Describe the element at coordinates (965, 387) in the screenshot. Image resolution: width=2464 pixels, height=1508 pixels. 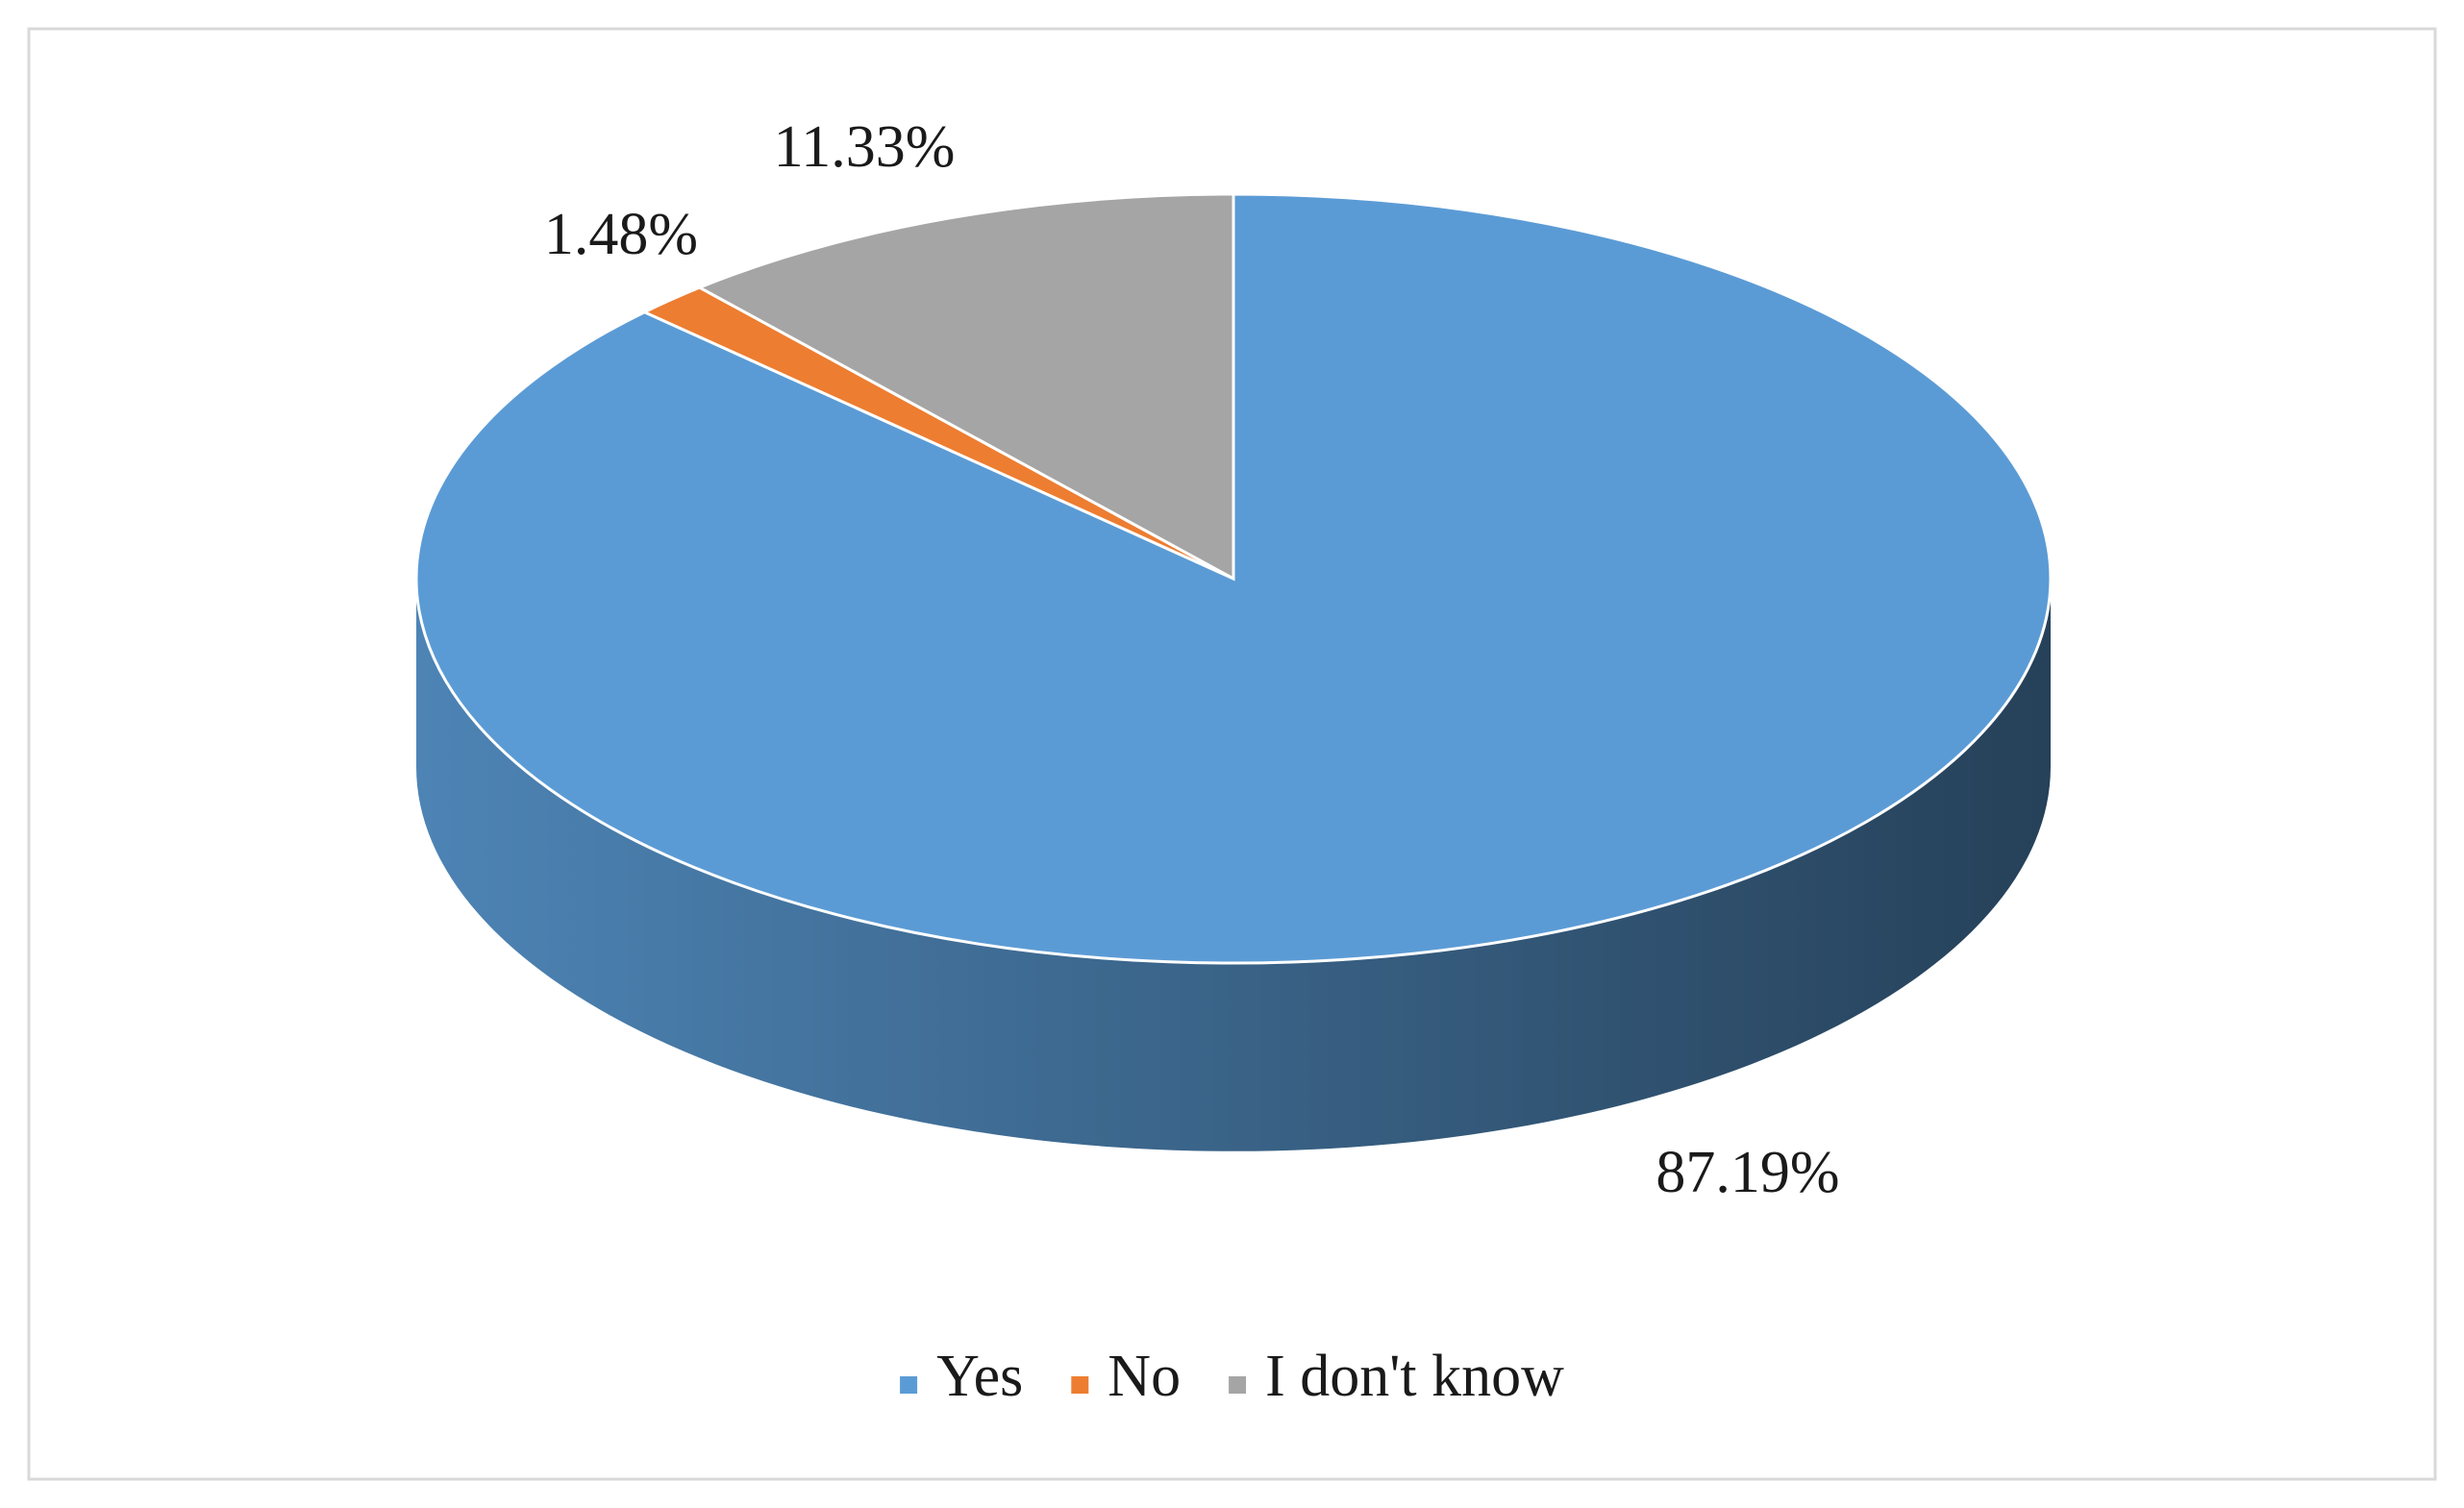
I see `slice` at that location.